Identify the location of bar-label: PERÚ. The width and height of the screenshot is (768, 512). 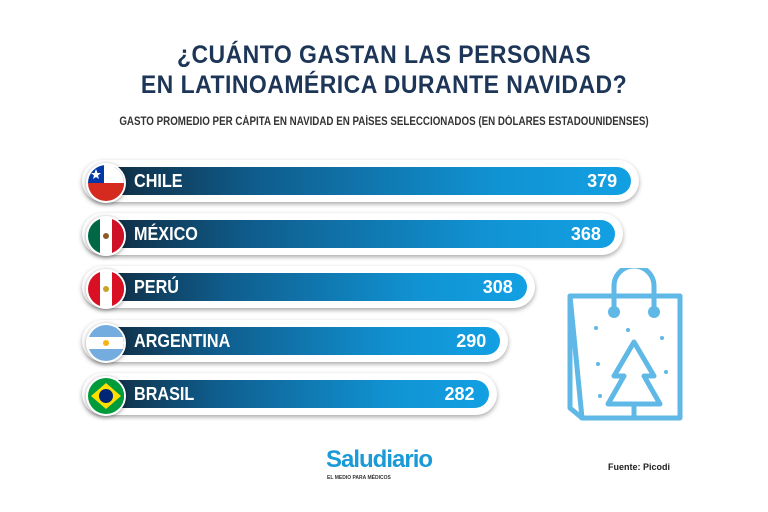
(157, 287).